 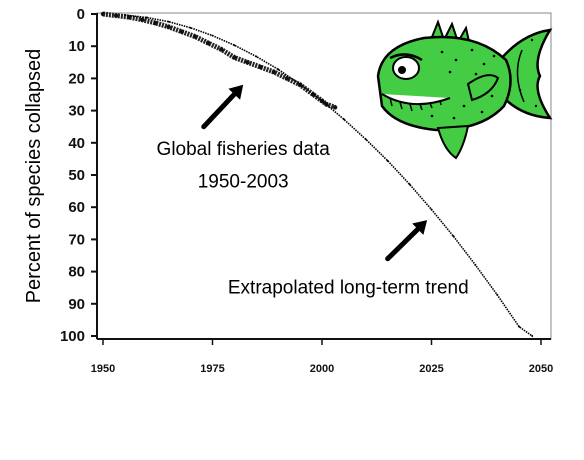 I want to click on y-tick-label: 70, so click(x=76, y=239).